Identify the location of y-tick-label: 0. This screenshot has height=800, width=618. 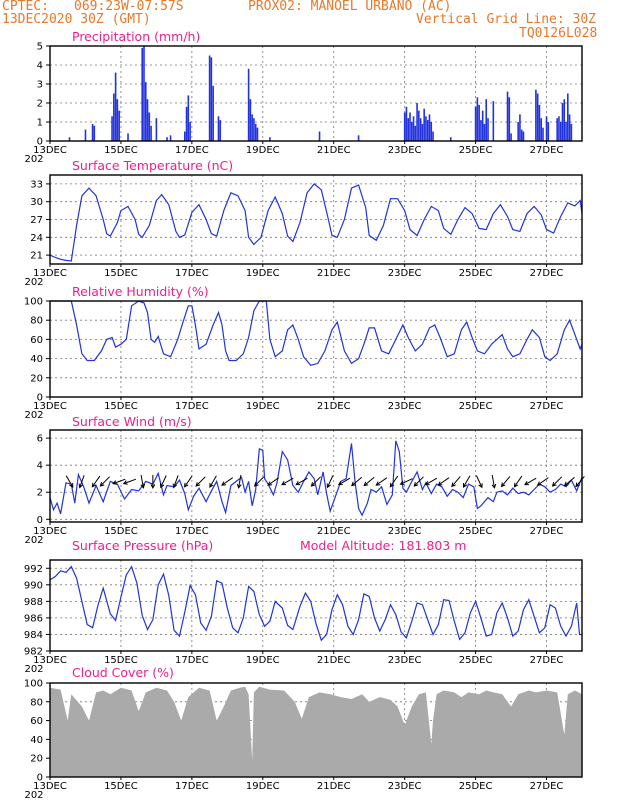
(40, 520).